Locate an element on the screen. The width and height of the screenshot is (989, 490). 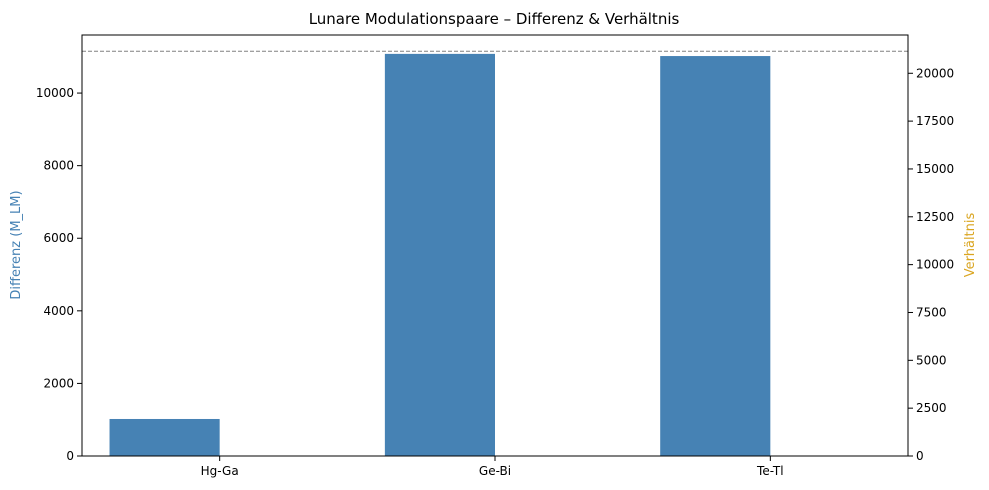
y-axis-right: 0 2500 5000 7500 10000 12500 15000 17500 20000 is located at coordinates (931, 264).